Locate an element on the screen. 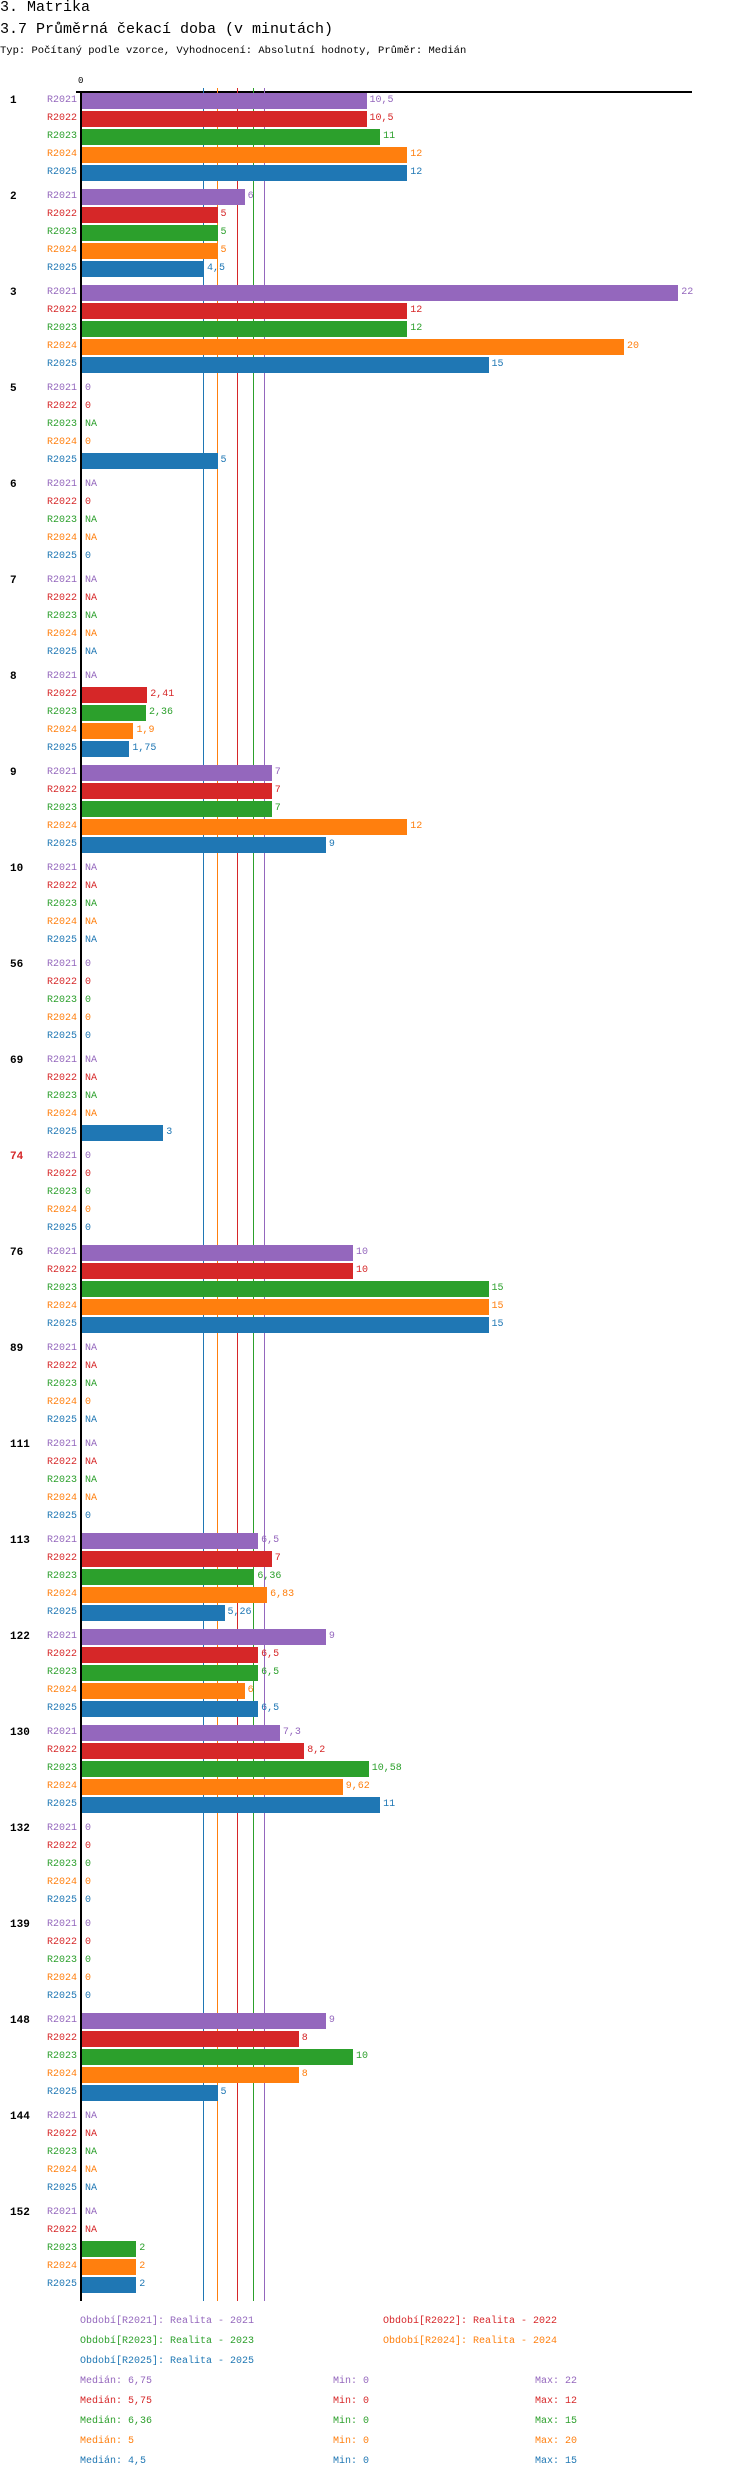  value-label: 2,36 is located at coordinates (160, 712).